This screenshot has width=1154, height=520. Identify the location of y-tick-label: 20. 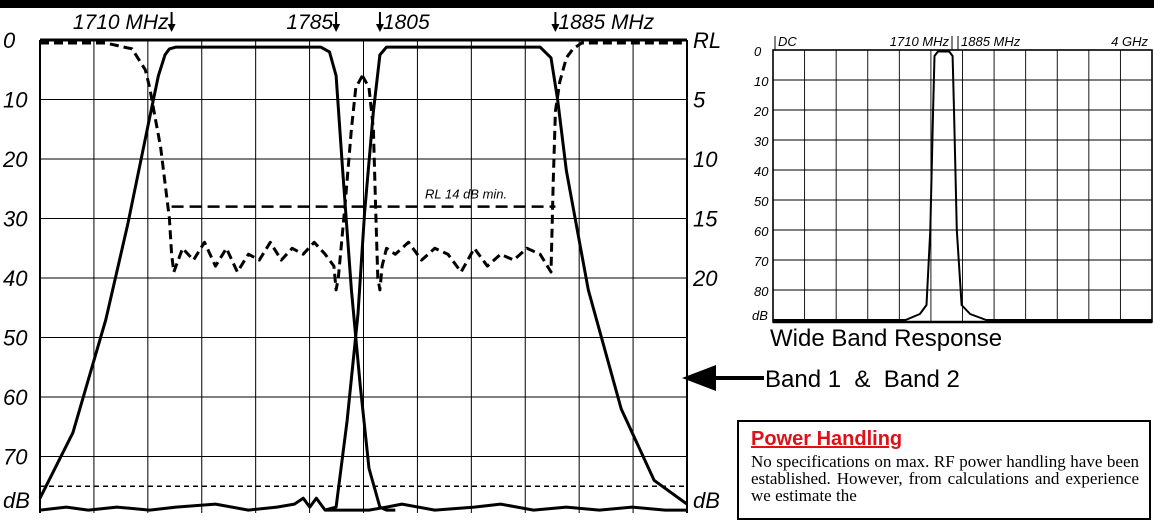
(15, 159).